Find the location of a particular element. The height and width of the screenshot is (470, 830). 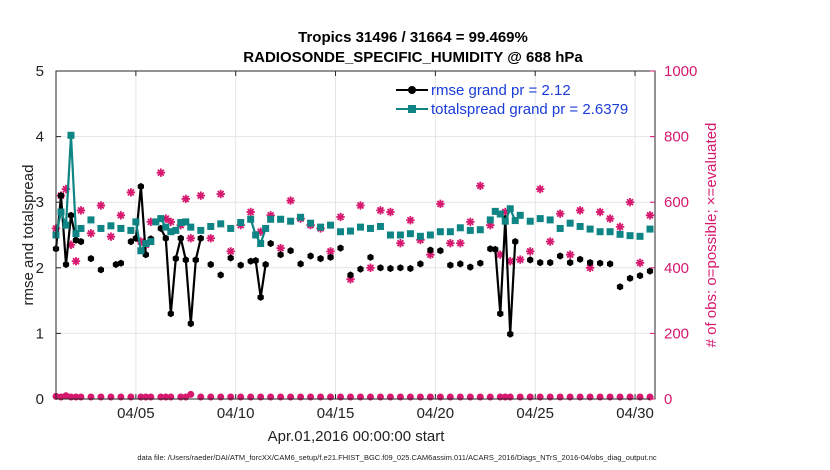

x-axis-label: Apr.01,2016 00:00:00 start is located at coordinates (357, 436).